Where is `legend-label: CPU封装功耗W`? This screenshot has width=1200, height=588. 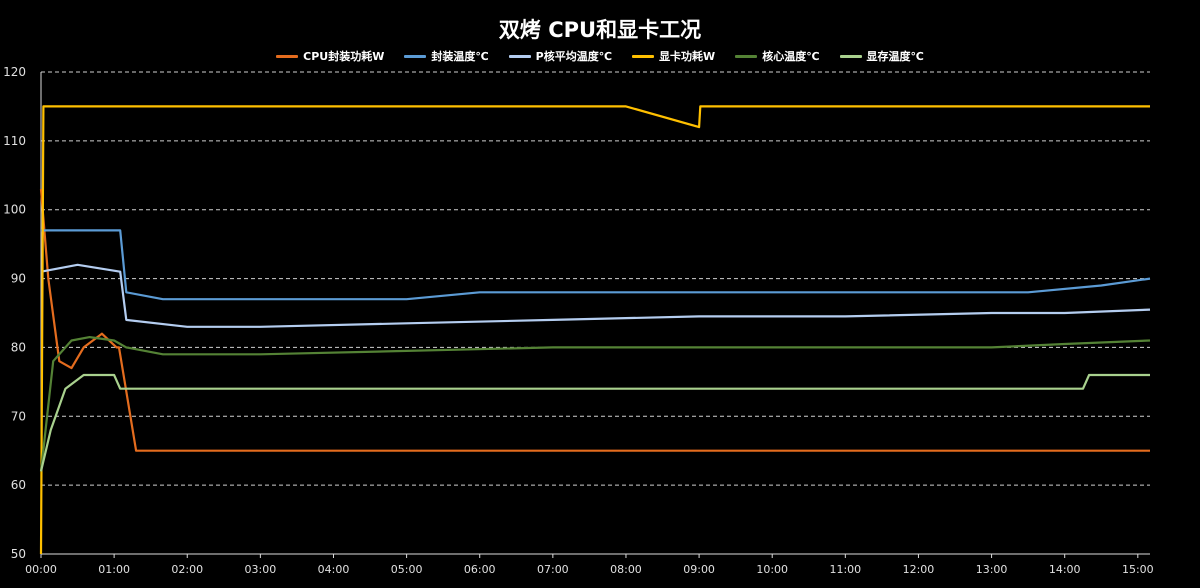
legend-label: CPU封装功耗W is located at coordinates (344, 56).